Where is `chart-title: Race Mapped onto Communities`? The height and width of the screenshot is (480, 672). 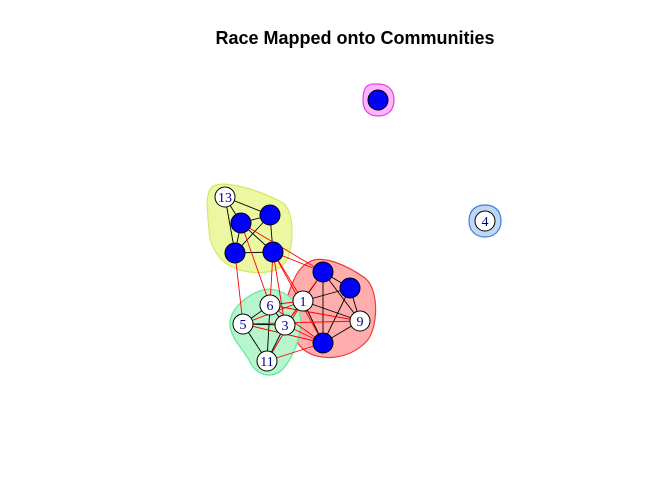
chart-title: Race Mapped onto Communities is located at coordinates (355, 38).